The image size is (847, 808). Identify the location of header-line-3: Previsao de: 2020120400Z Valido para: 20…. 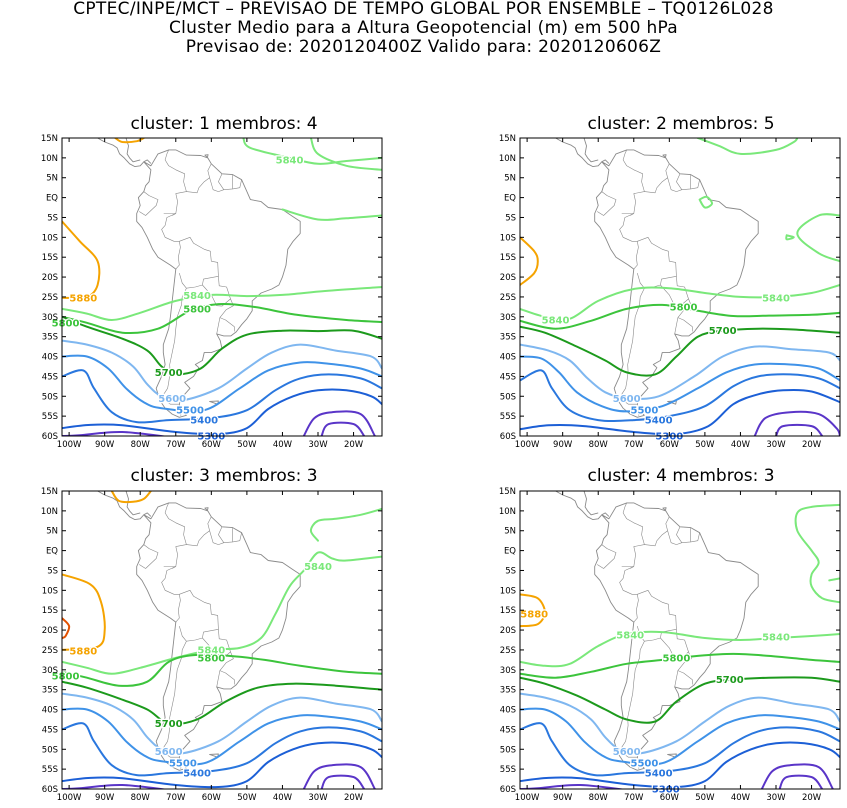
(423, 47).